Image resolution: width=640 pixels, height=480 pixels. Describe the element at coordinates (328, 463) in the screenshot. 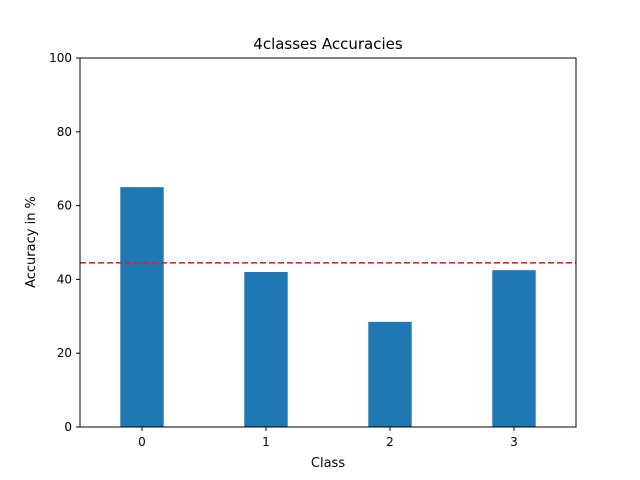

I see `x-axis-label: Class` at that location.